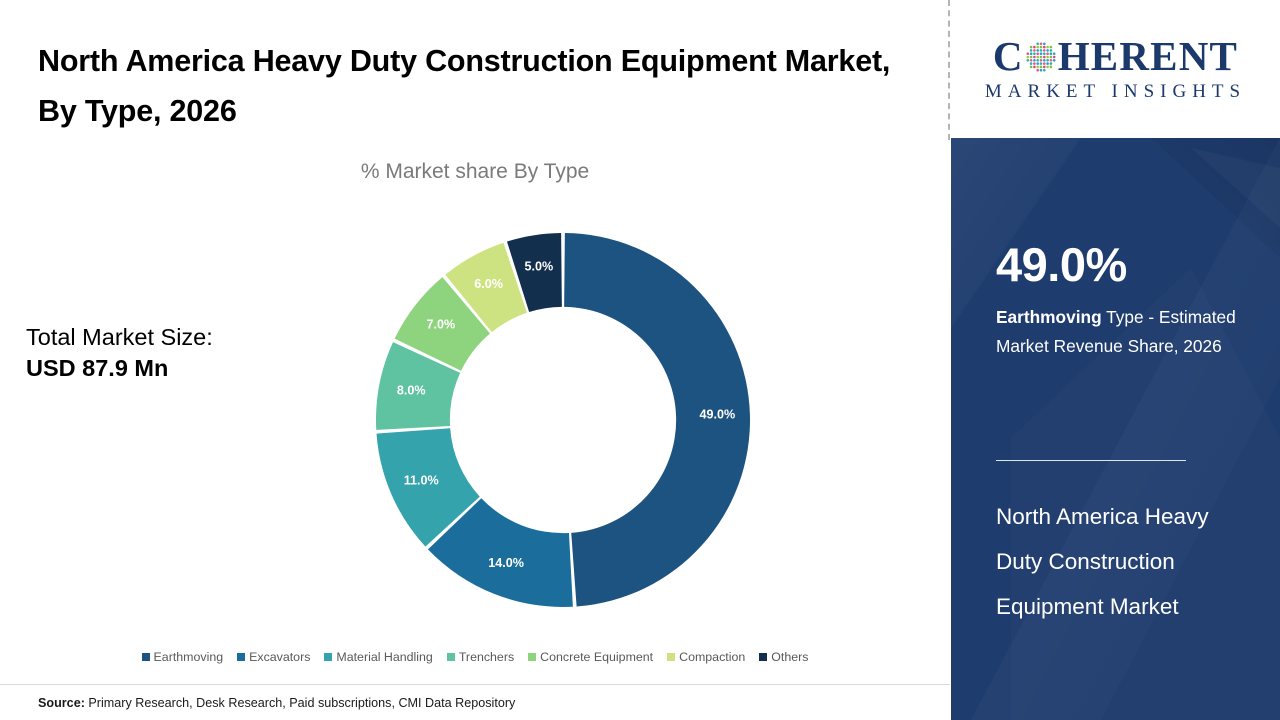 The height and width of the screenshot is (720, 1280). I want to click on donut-slice-label: 7.0%, so click(441, 325).